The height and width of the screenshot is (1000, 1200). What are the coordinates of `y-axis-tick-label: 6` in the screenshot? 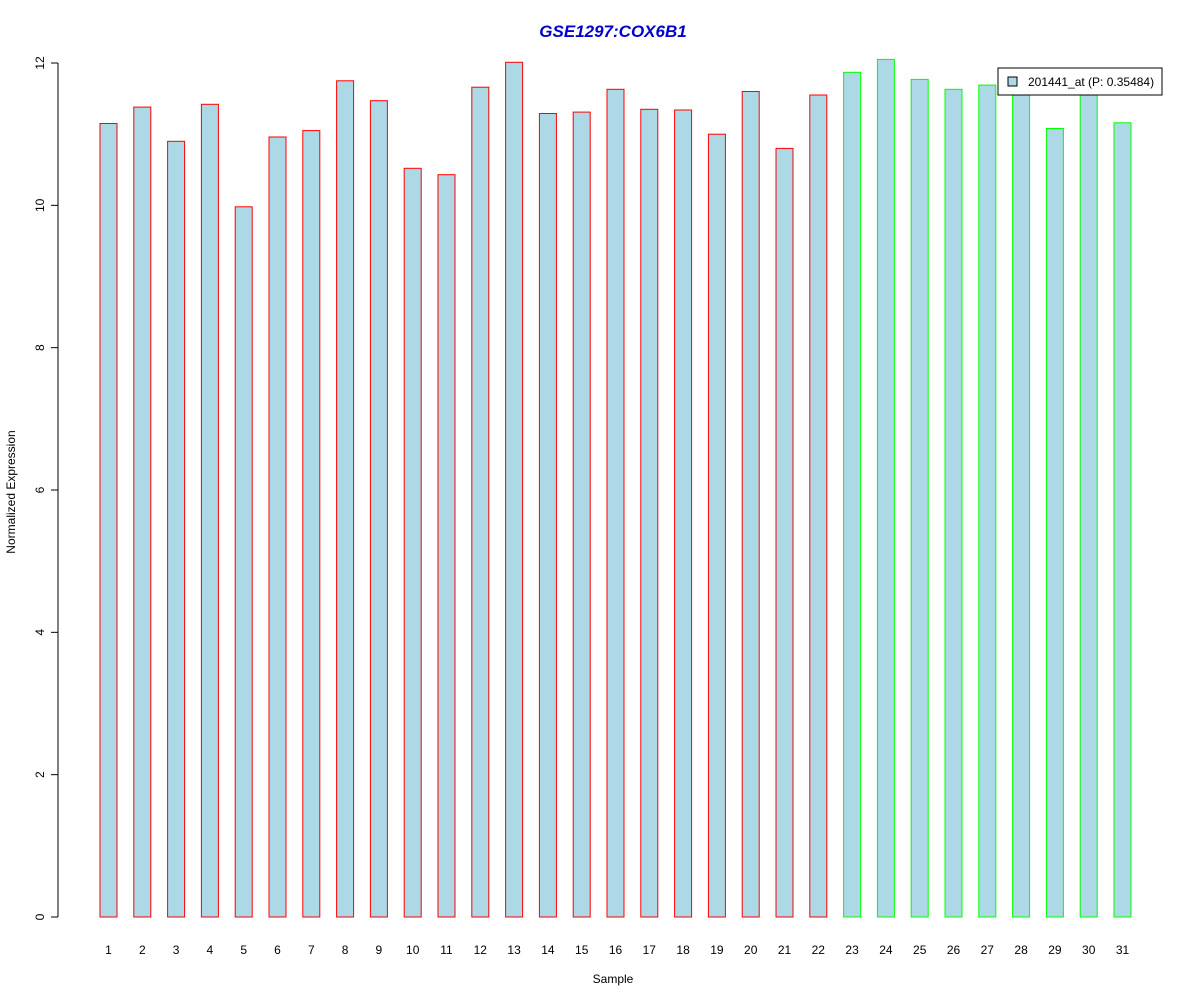 It's located at (40, 489).